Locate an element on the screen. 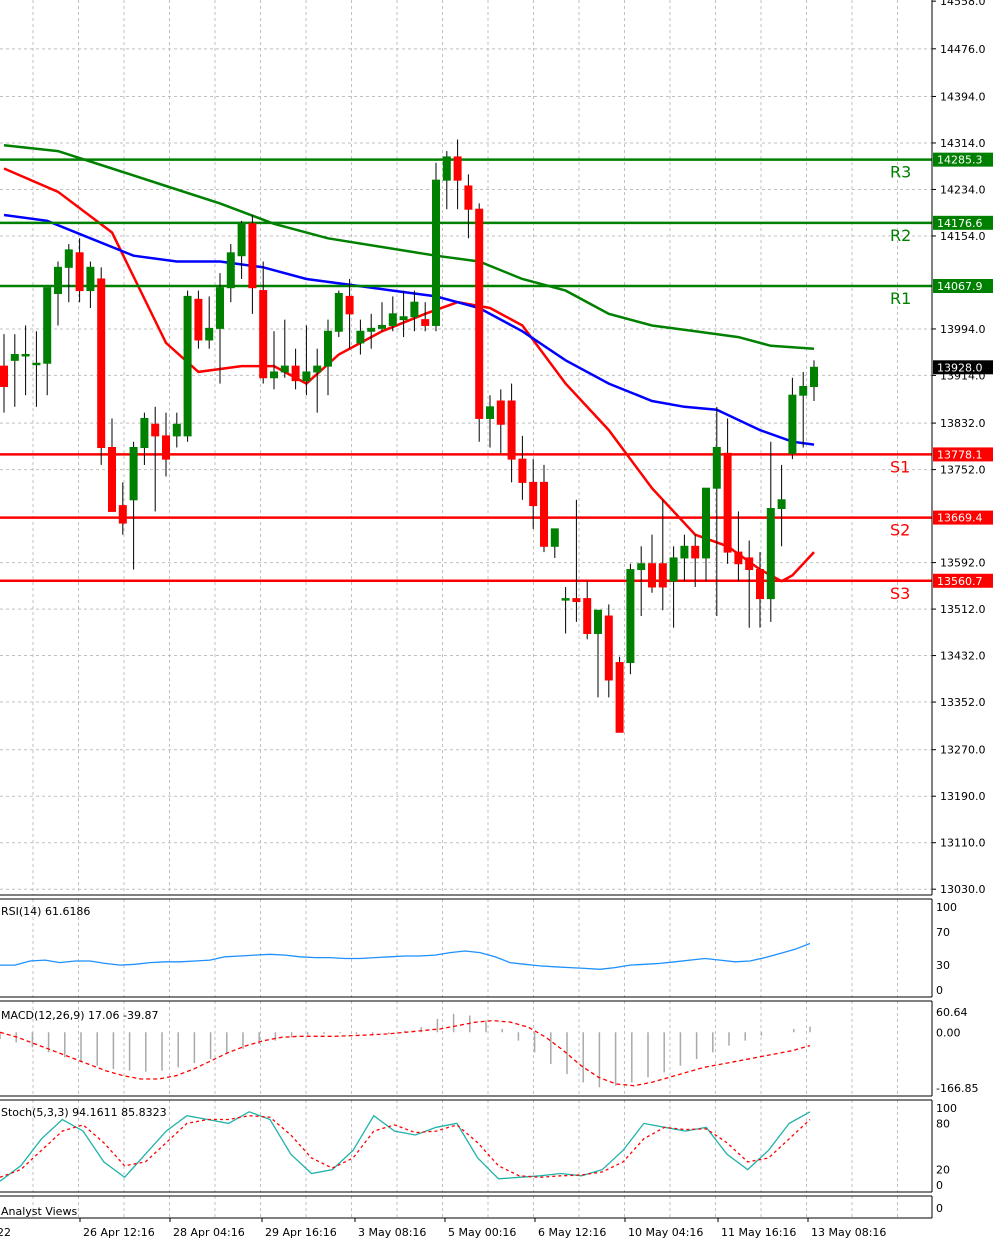 The width and height of the screenshot is (1000, 1246). price-tick-label: 14154.0 is located at coordinates (963, 236).